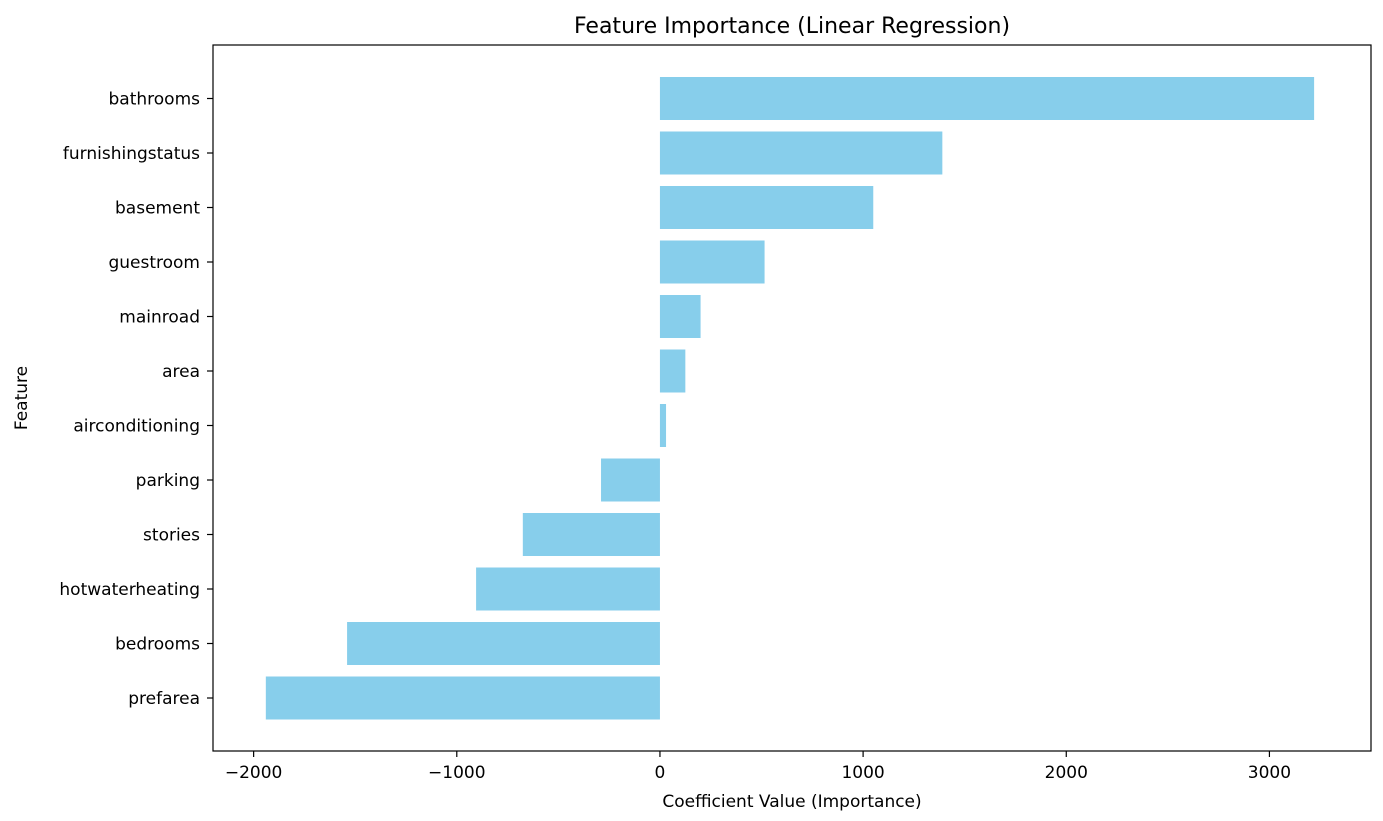 The image size is (1383, 821). I want to click on bar-mainroad, so click(680, 316).